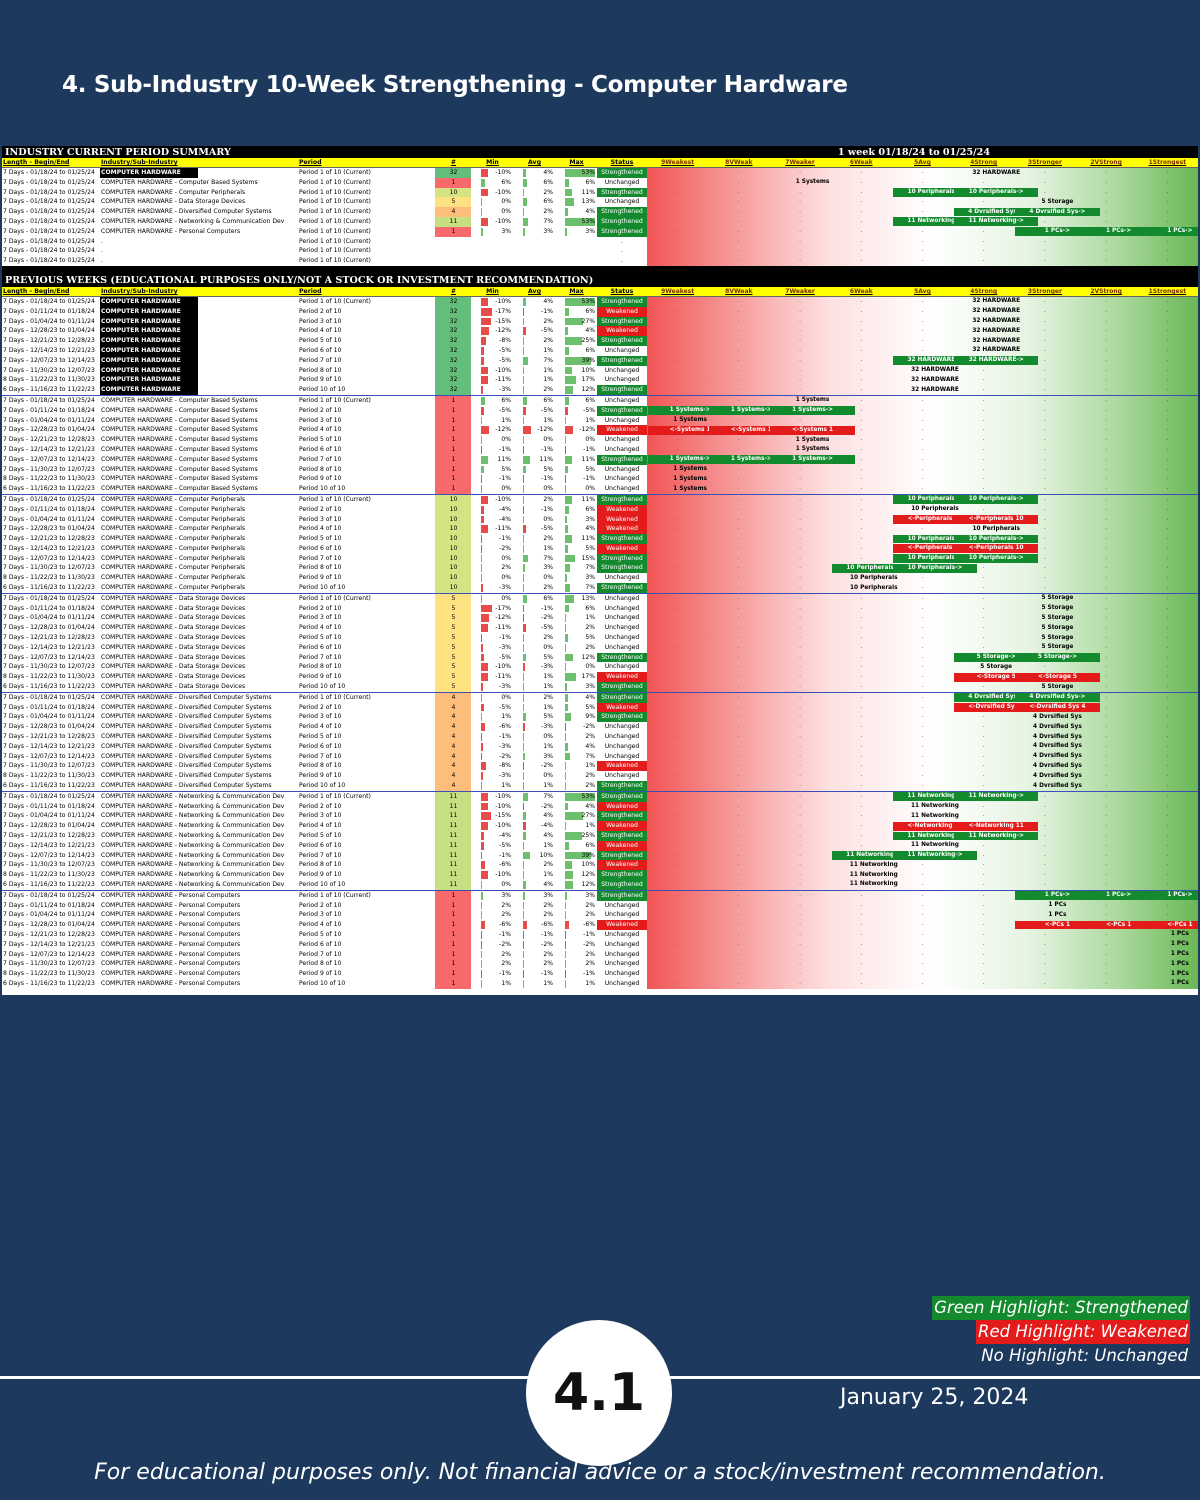 This screenshot has height=1500, width=1200. What do you see at coordinates (248, 361) in the screenshot?
I see `industry-spacer` at bounding box center [248, 361].